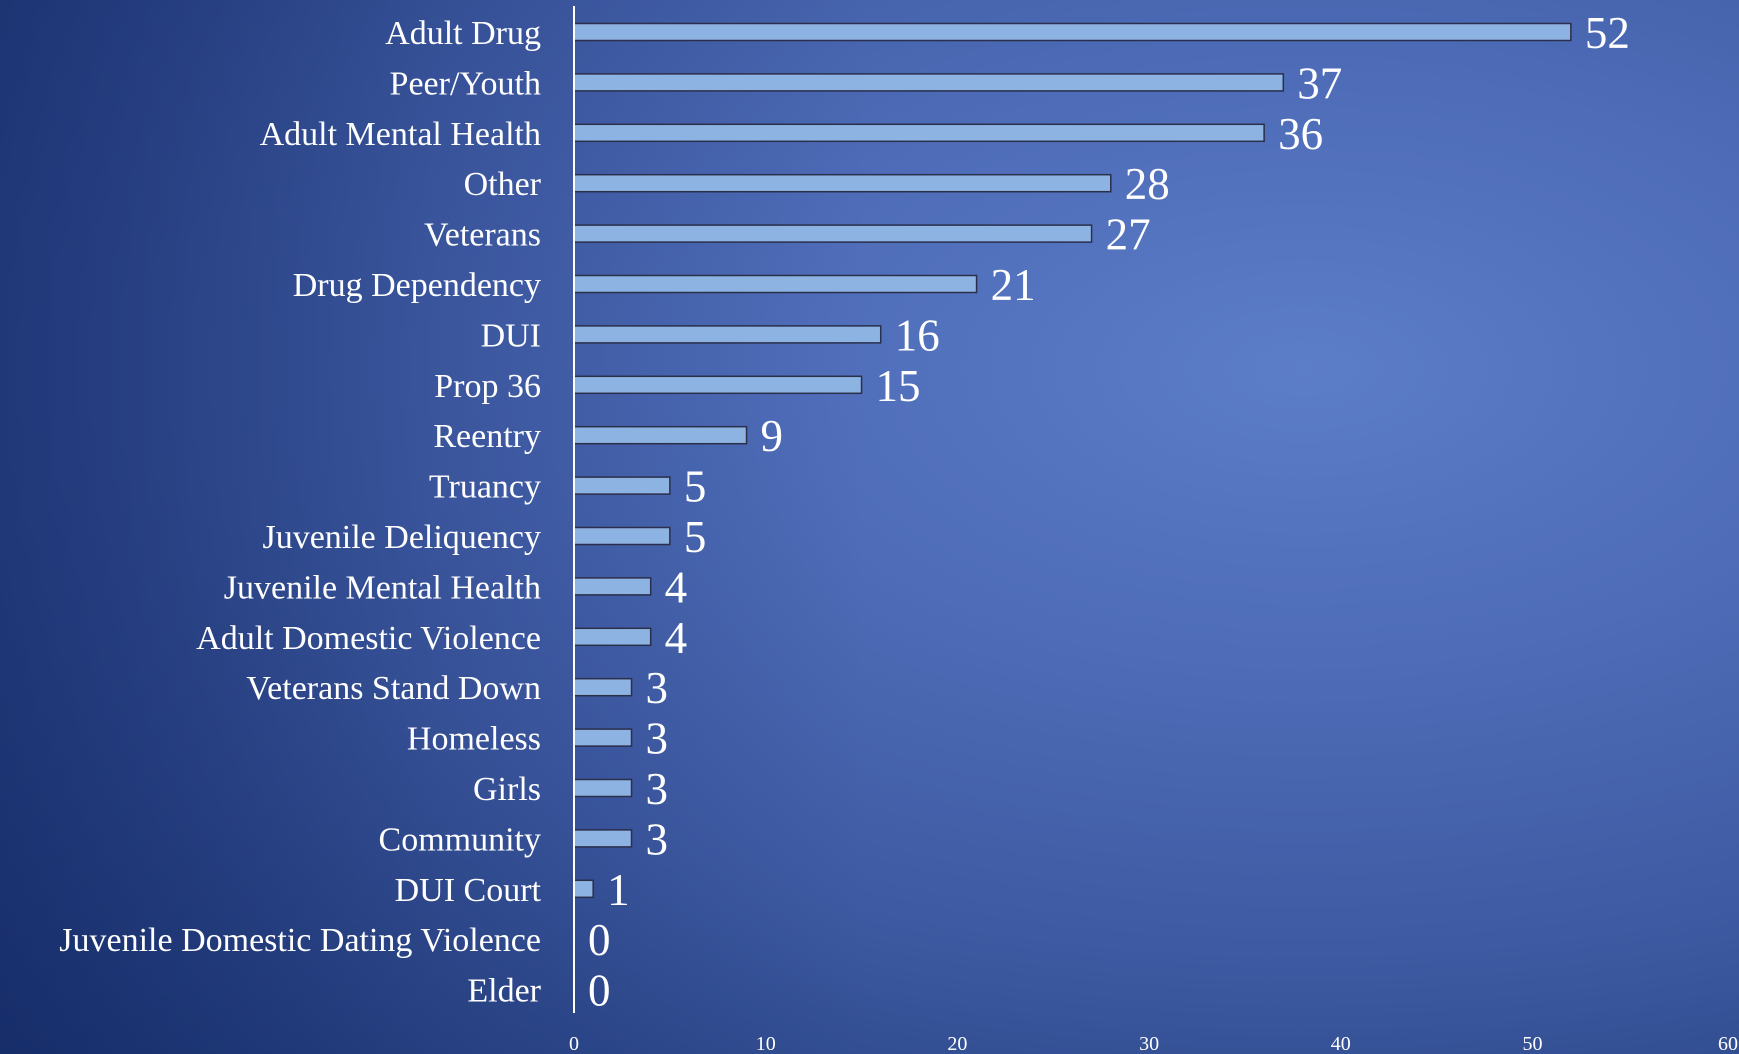 The image size is (1739, 1054). What do you see at coordinates (1128, 235) in the screenshot?
I see `data-label: 27` at bounding box center [1128, 235].